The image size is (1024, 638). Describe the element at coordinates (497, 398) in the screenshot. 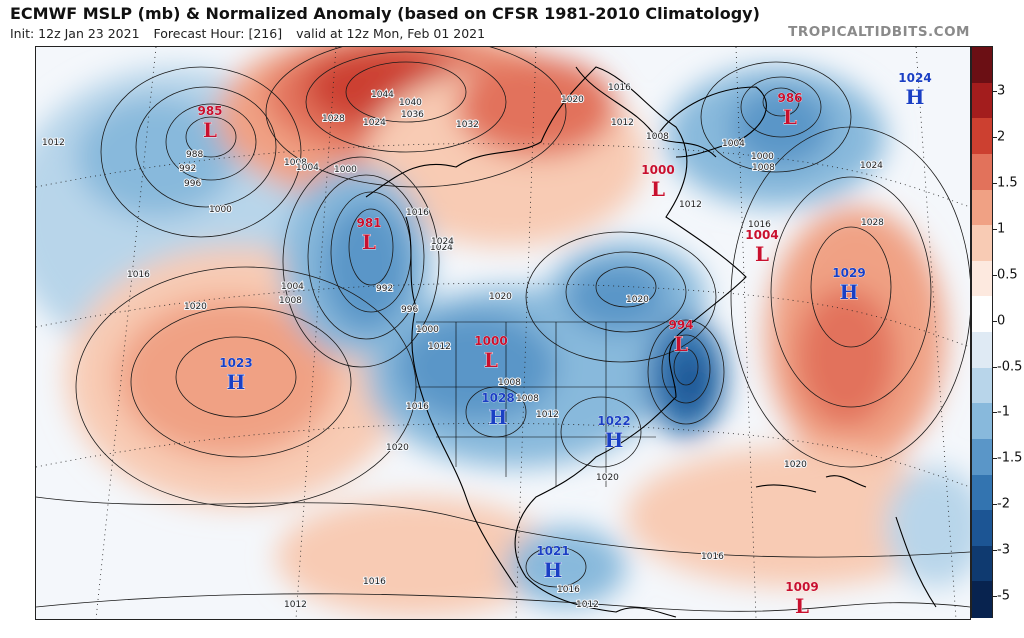

I see `pressure-center-value: 1028` at that location.